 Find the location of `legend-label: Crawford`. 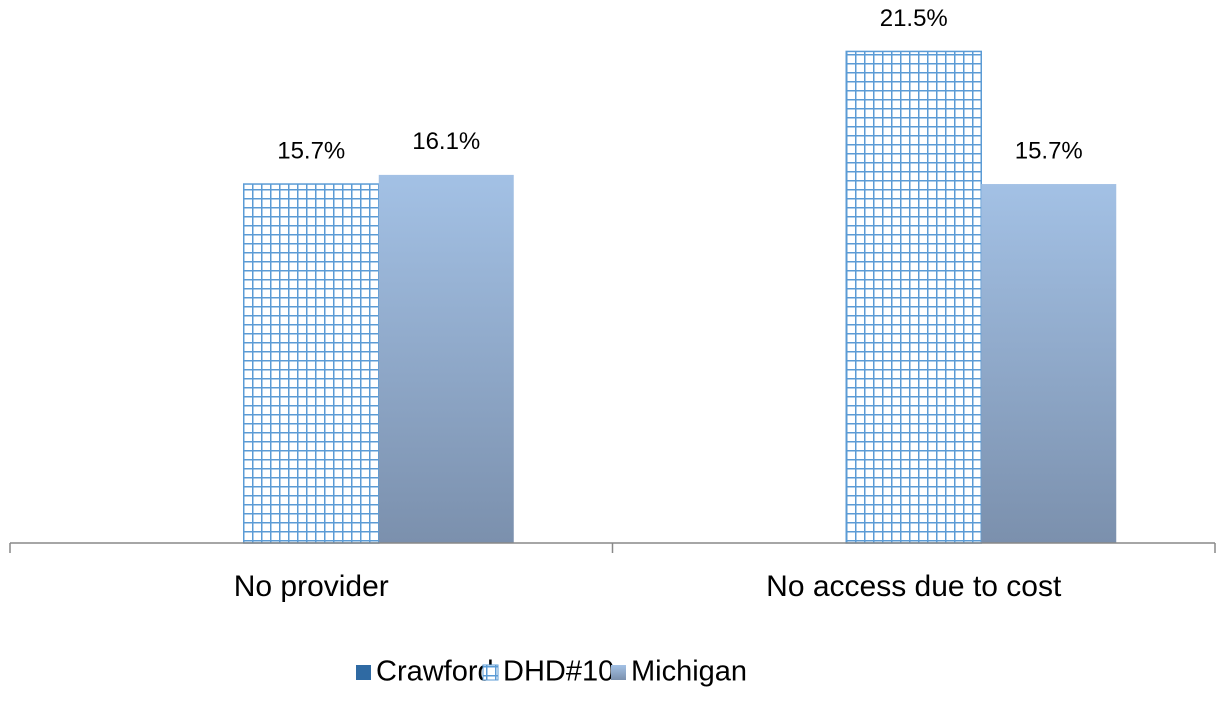

legend-label: Crawford is located at coordinates (435, 672).